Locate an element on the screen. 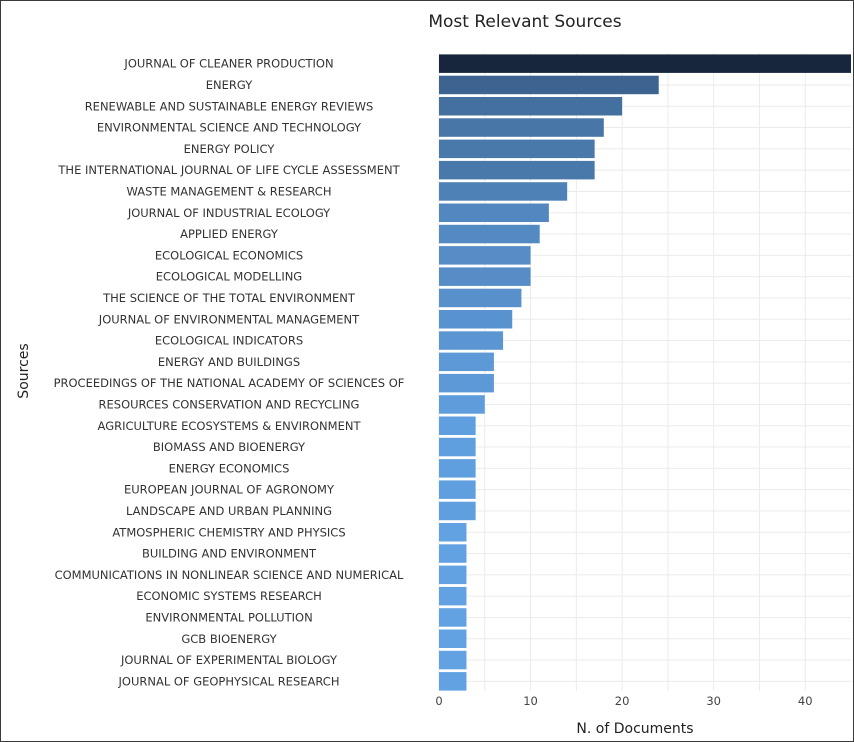  category-label: BIOMASS AND BIOENERGY is located at coordinates (229, 447).